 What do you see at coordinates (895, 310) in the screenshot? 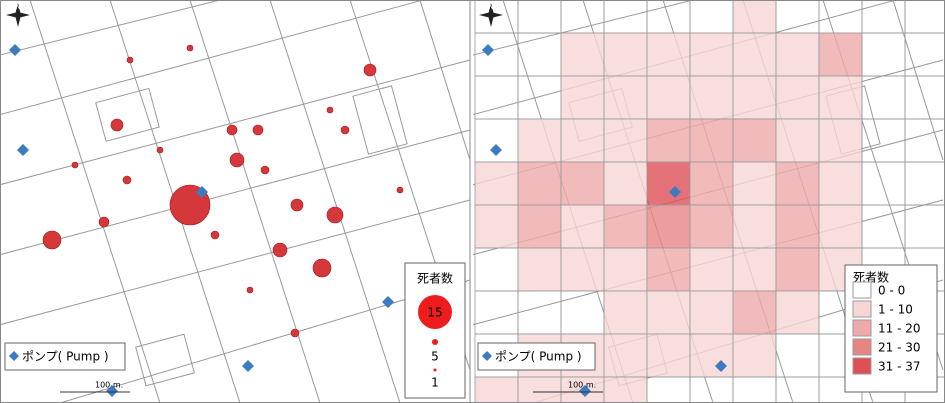
I see `legend-label: 1 - 10` at bounding box center [895, 310].